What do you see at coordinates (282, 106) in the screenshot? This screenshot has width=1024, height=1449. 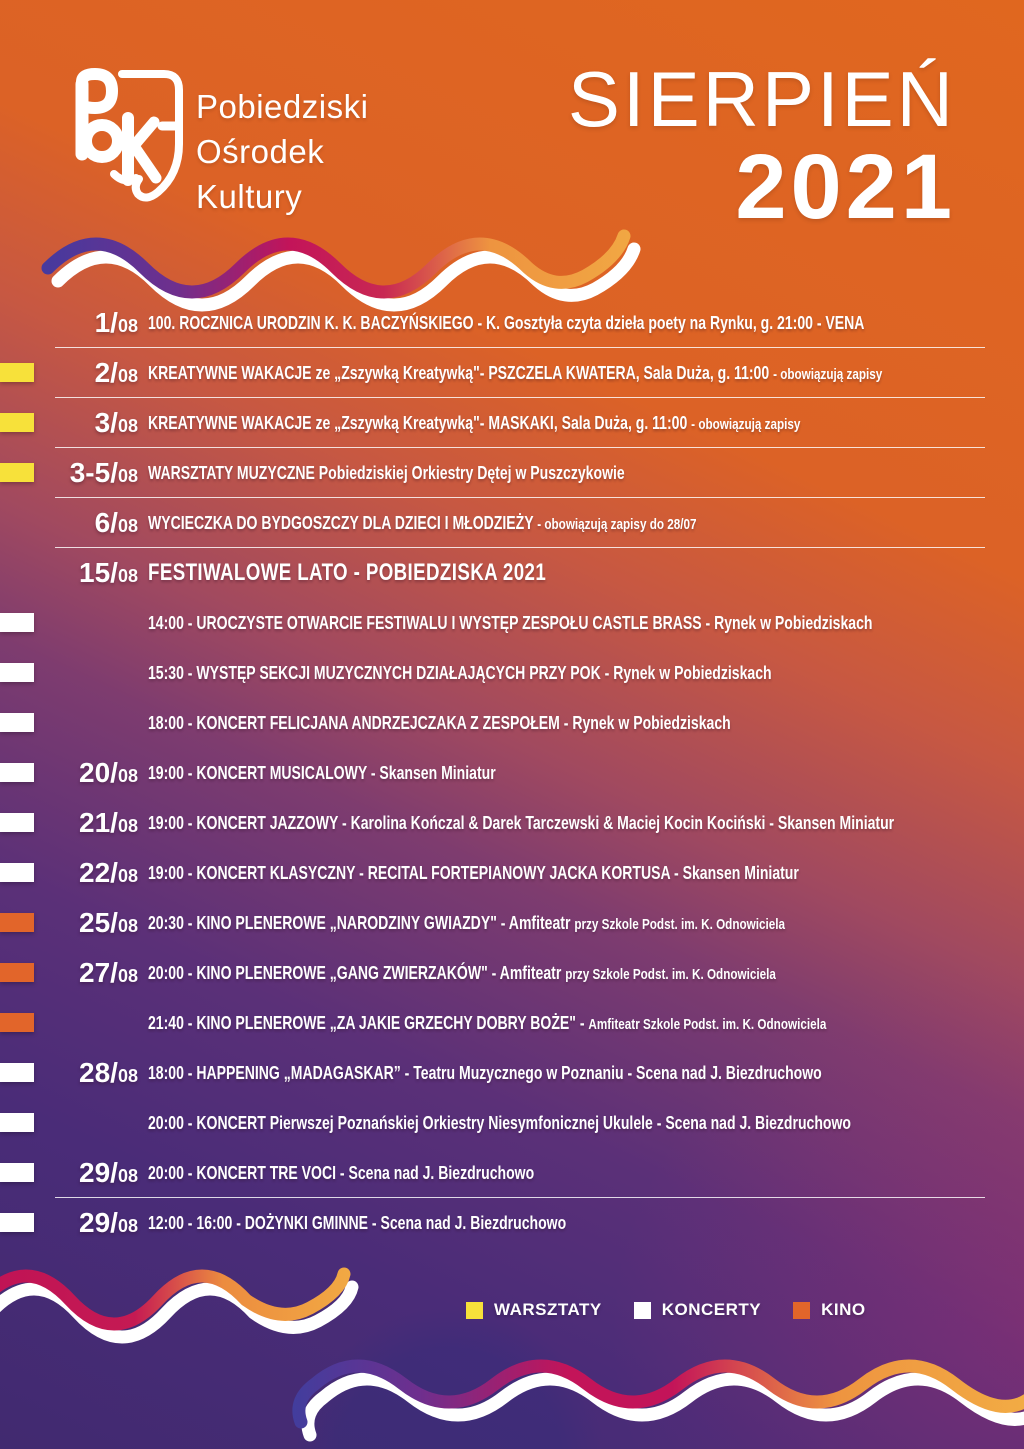 I see `org-name-line: Pobiedziski` at bounding box center [282, 106].